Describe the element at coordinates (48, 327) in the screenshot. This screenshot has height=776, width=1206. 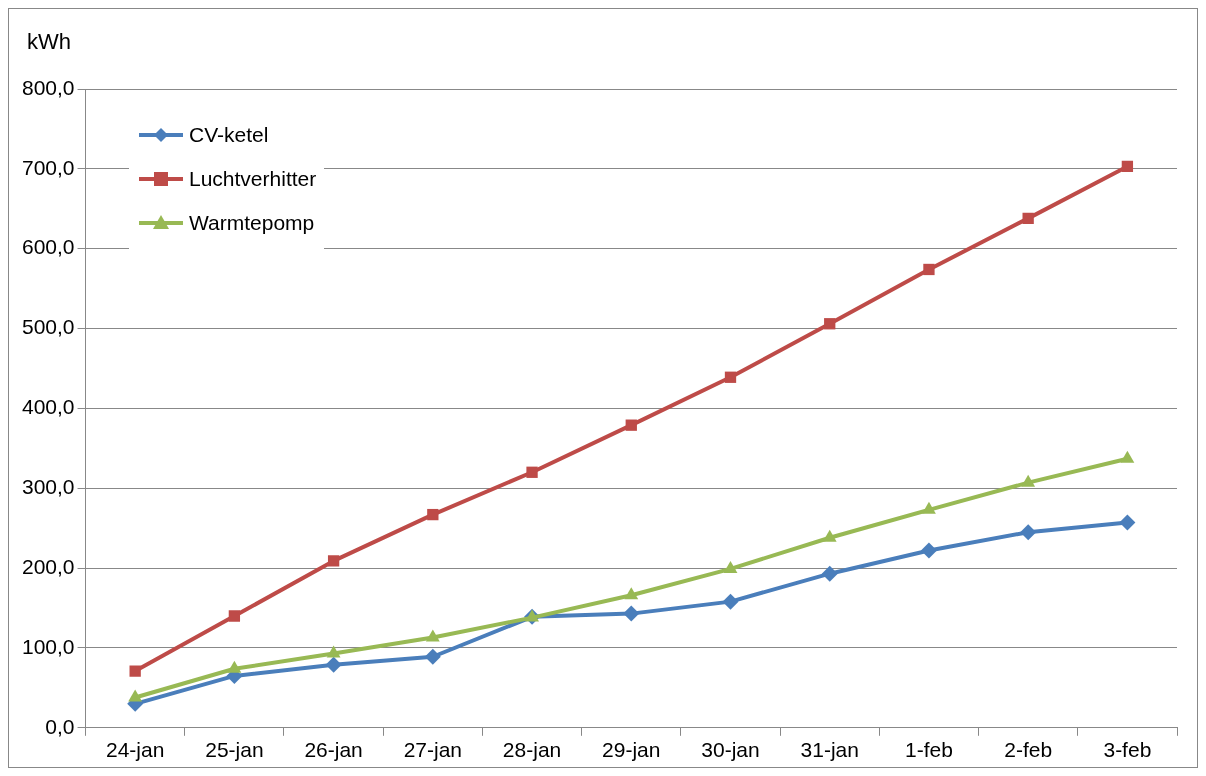
I see `y-tick-label: 500,0` at that location.